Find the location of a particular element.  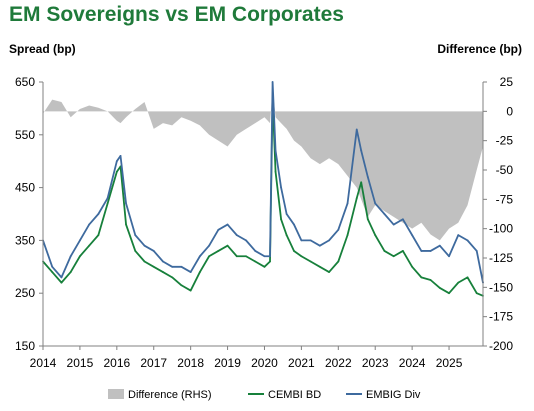

right-tick-label: -75 is located at coordinates (505, 199).